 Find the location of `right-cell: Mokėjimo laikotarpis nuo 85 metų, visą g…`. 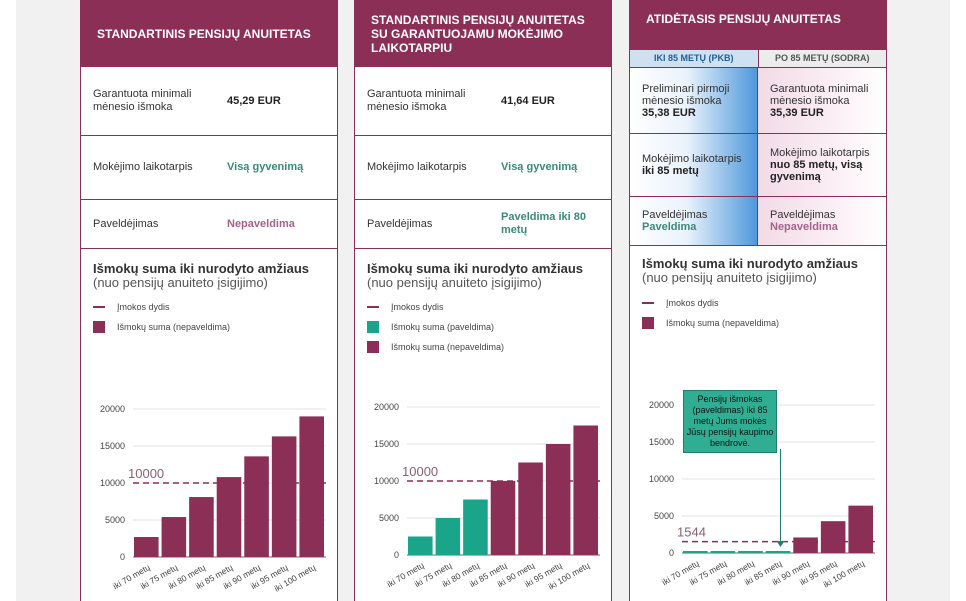

right-cell: Mokėjimo laikotarpis nuo 85 metų, visą g… is located at coordinates (822, 165).